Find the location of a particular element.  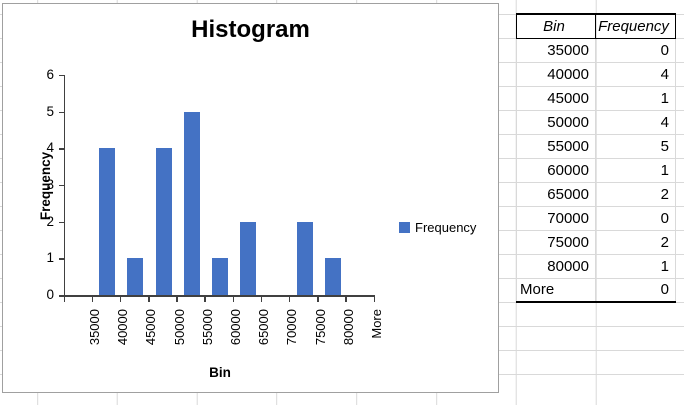

table-cell-bin: 35000 is located at coordinates (556, 50).